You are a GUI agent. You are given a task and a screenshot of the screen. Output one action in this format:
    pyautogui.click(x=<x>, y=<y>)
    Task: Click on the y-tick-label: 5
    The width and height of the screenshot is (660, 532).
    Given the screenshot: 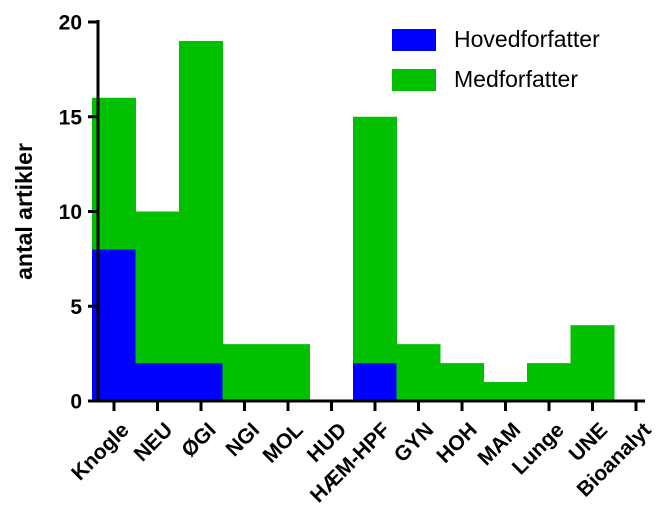 What is the action you would take?
    pyautogui.click(x=76, y=307)
    